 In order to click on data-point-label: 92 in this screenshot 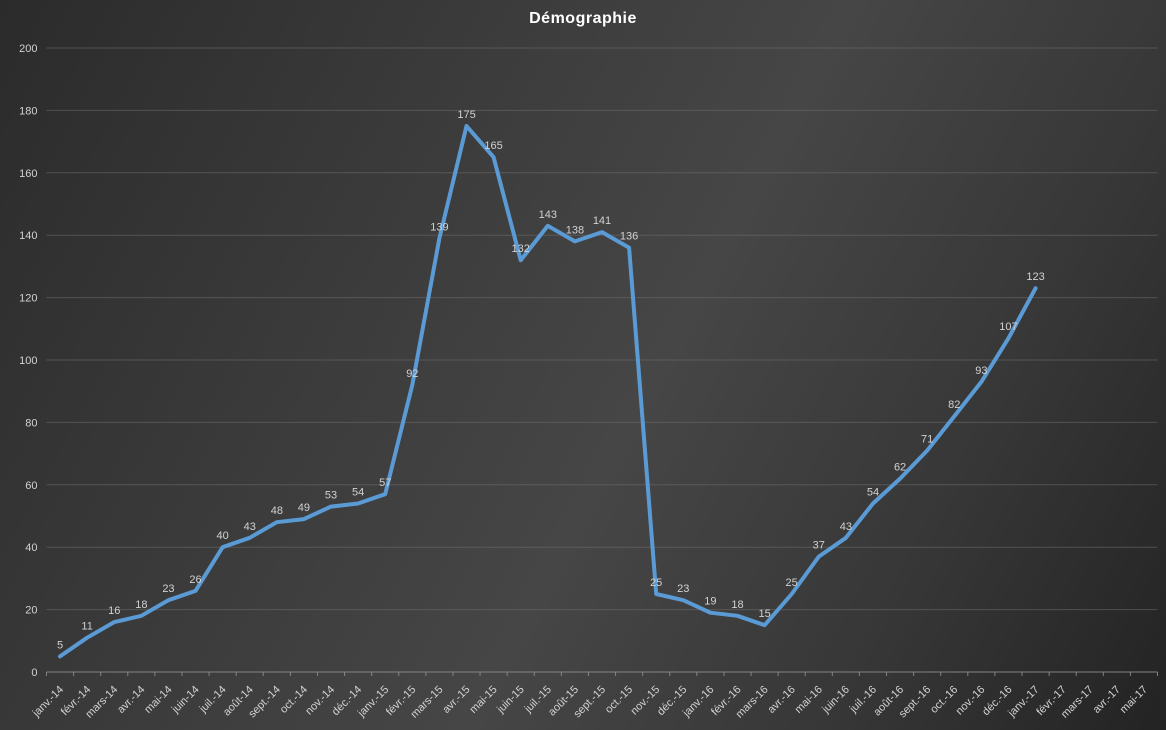, I will do `click(412, 374)`.